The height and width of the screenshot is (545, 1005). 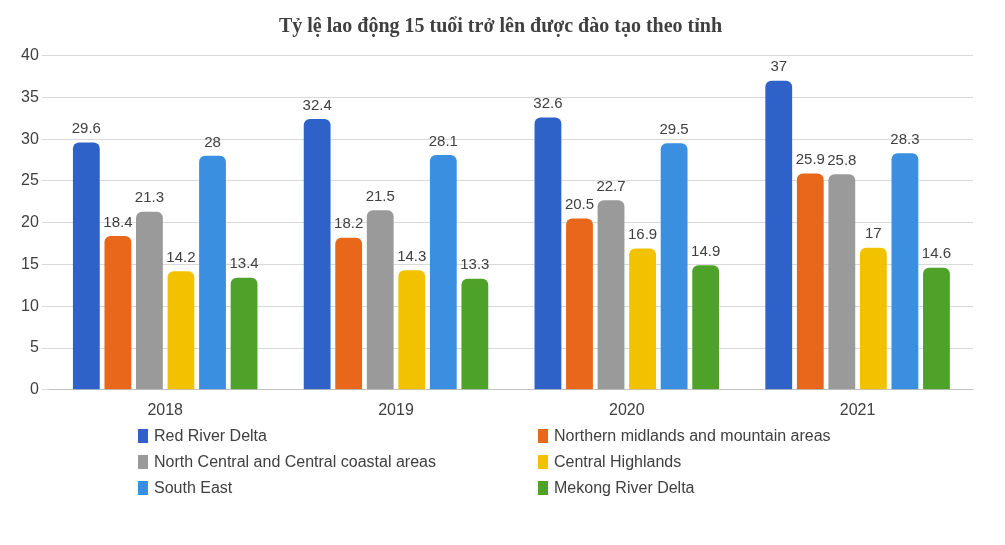 I want to click on legend-label: Red River Delta, so click(x=210, y=436).